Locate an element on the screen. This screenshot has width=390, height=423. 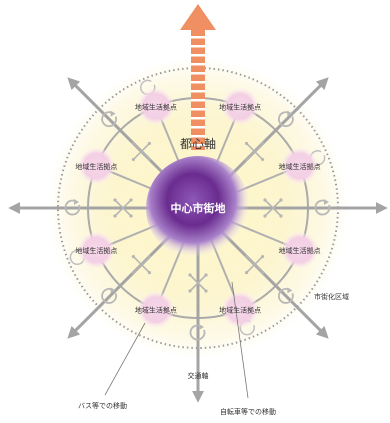
bicycle-movement-leader-line is located at coordinates (240, 340).